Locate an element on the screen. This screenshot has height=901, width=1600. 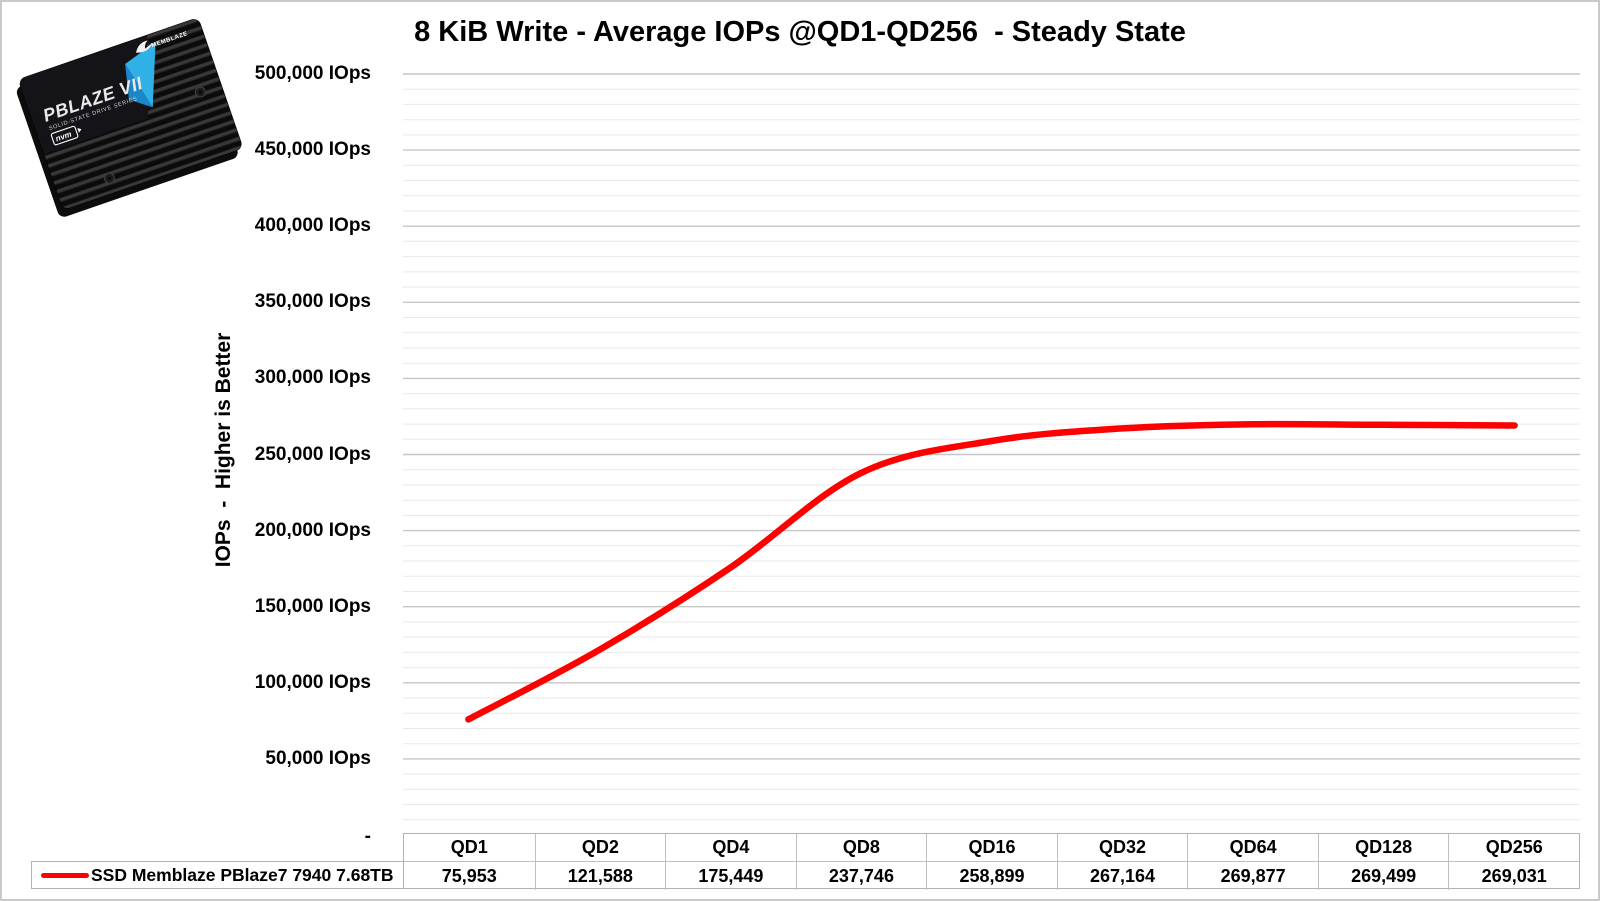
series-color-swatch is located at coordinates (65, 875).